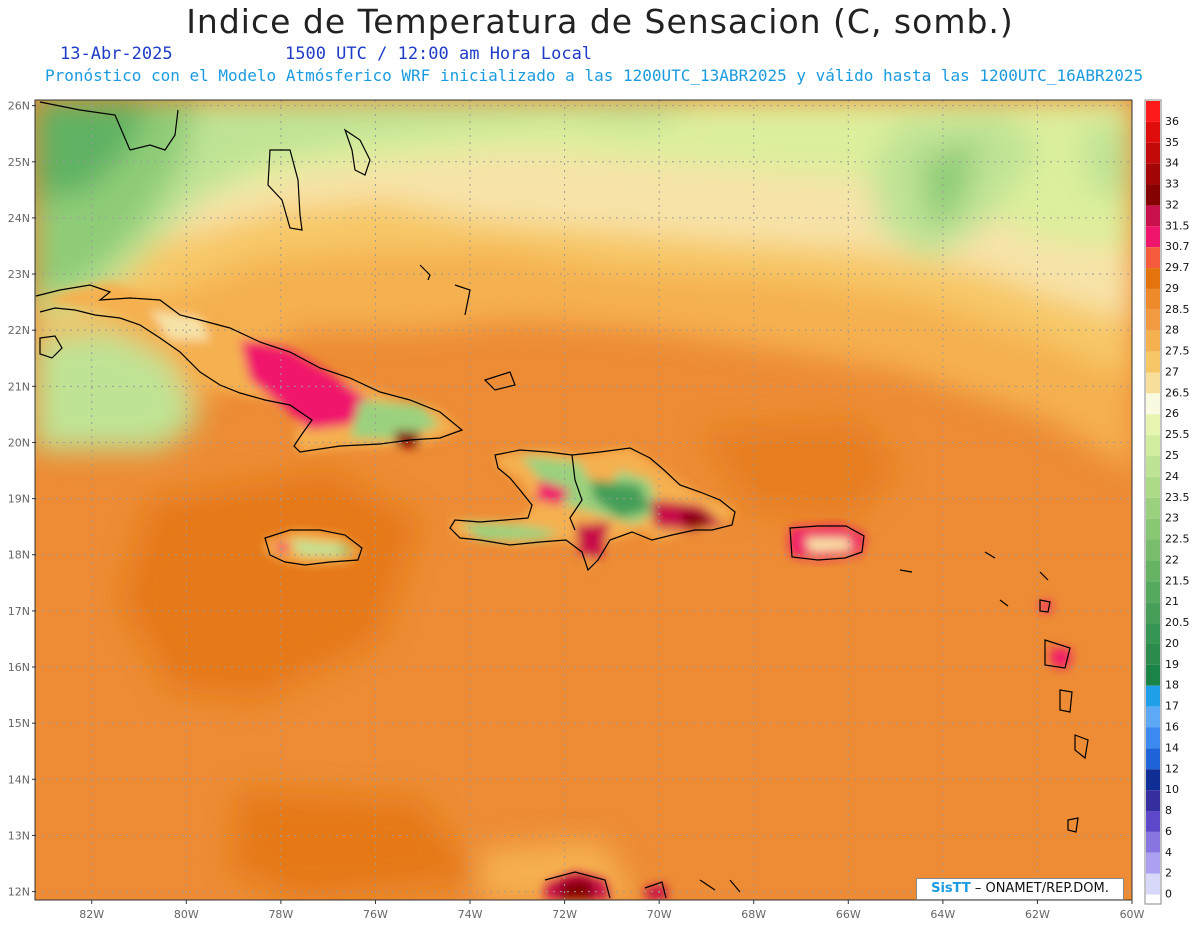 The height and width of the screenshot is (927, 1200). What do you see at coordinates (1177, 267) in the screenshot?
I see `legend-label: 29.7` at bounding box center [1177, 267].